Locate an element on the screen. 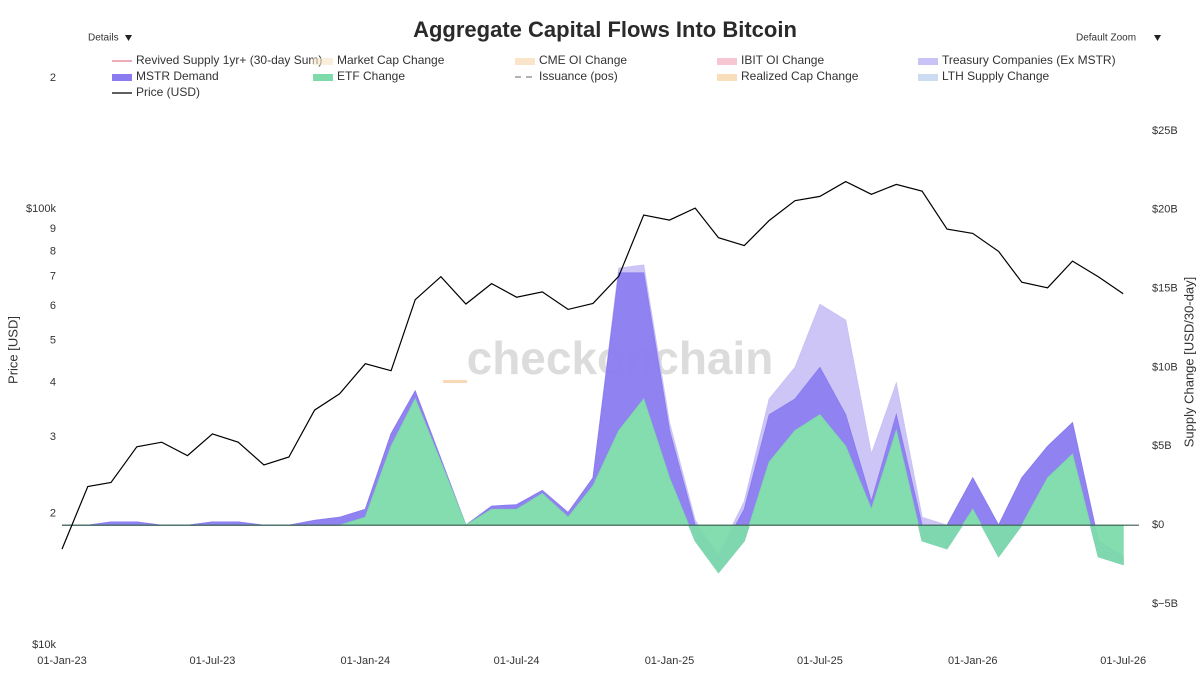 The height and width of the screenshot is (693, 1200). y2-tick-label: $10B is located at coordinates (1165, 367).